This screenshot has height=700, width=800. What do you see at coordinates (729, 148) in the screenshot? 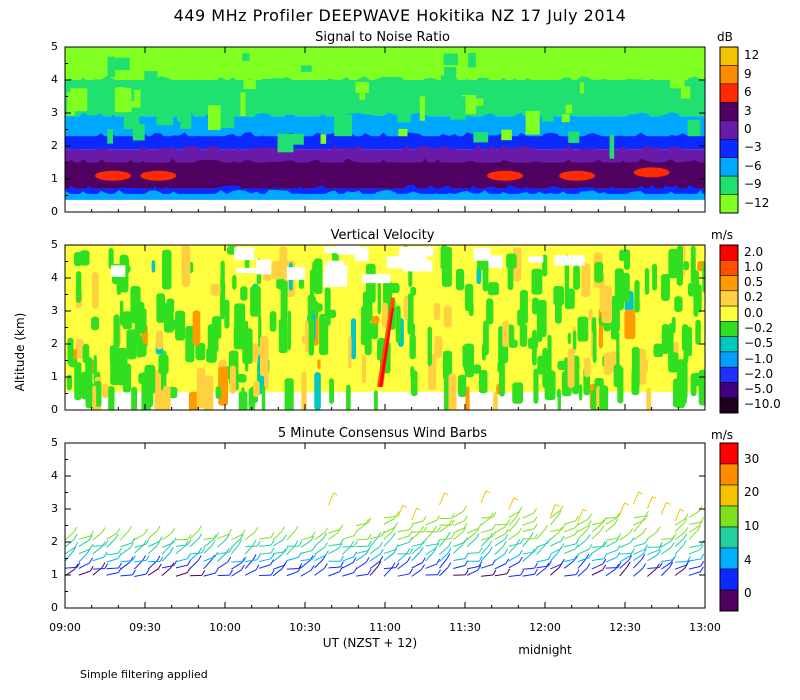
I see `snr-colorbar-swatch` at bounding box center [729, 148].